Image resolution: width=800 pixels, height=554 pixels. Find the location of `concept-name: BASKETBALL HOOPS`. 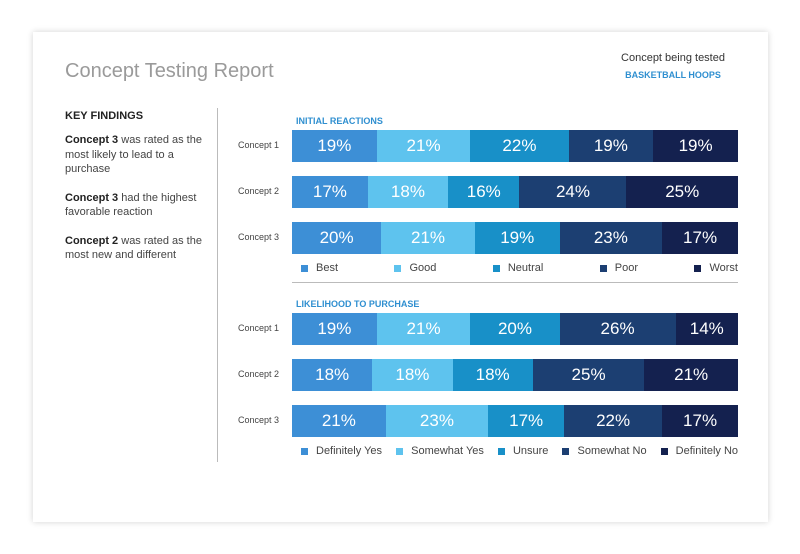

concept-name: BASKETBALL HOOPS is located at coordinates (673, 75).